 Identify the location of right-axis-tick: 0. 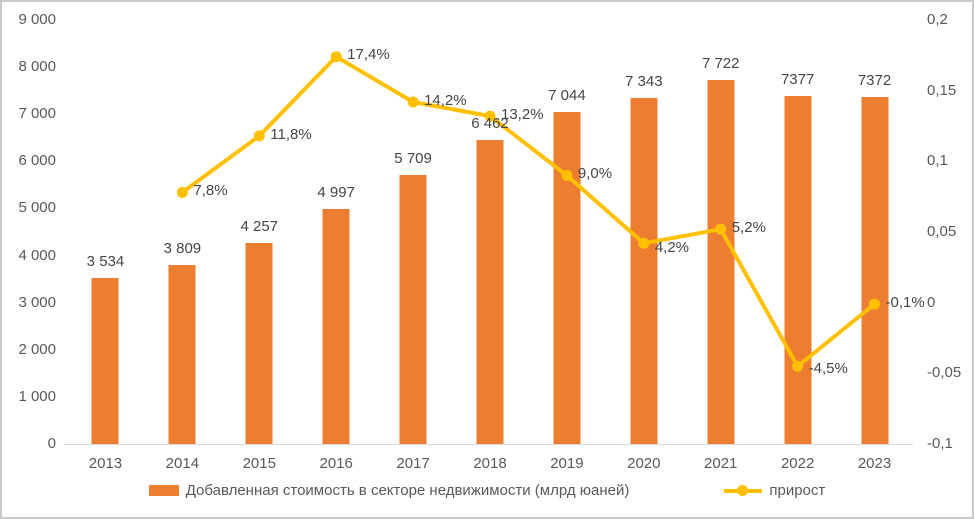
(931, 302).